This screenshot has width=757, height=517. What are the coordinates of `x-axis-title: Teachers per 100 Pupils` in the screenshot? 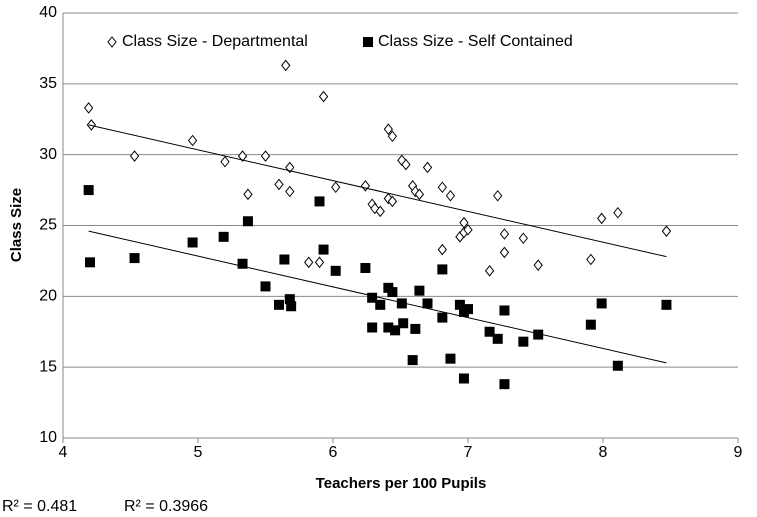 It's located at (401, 483).